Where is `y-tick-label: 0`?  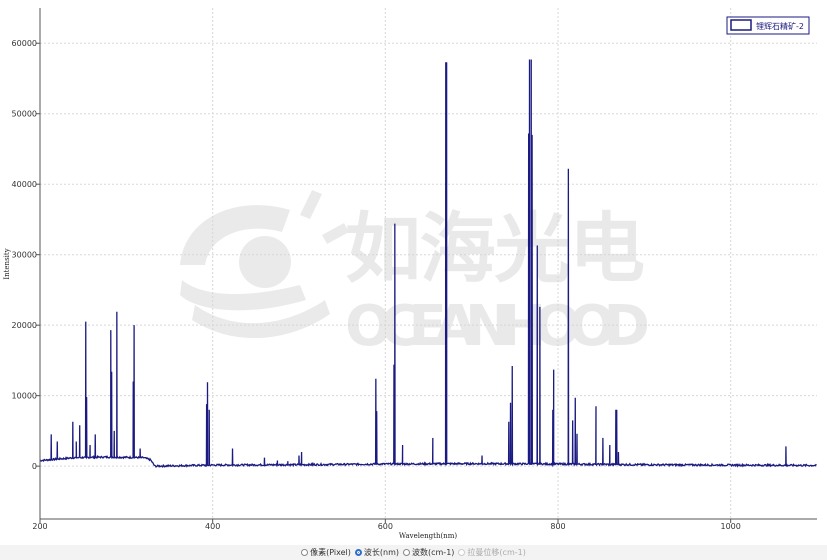
y-tick-label: 0 is located at coordinates (34, 466).